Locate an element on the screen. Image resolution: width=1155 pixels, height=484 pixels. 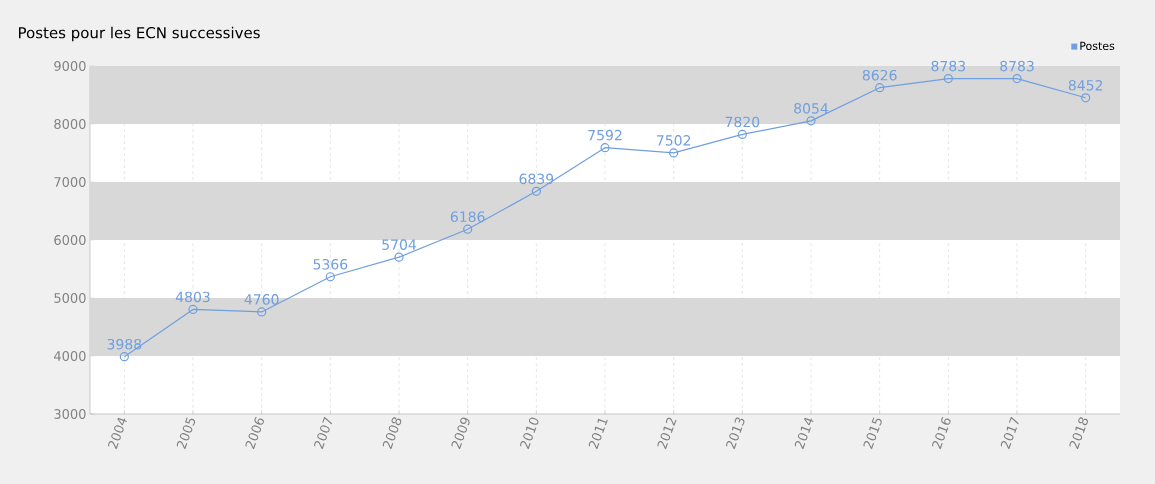
x-tick-label: 2017 is located at coordinates (1009, 433).